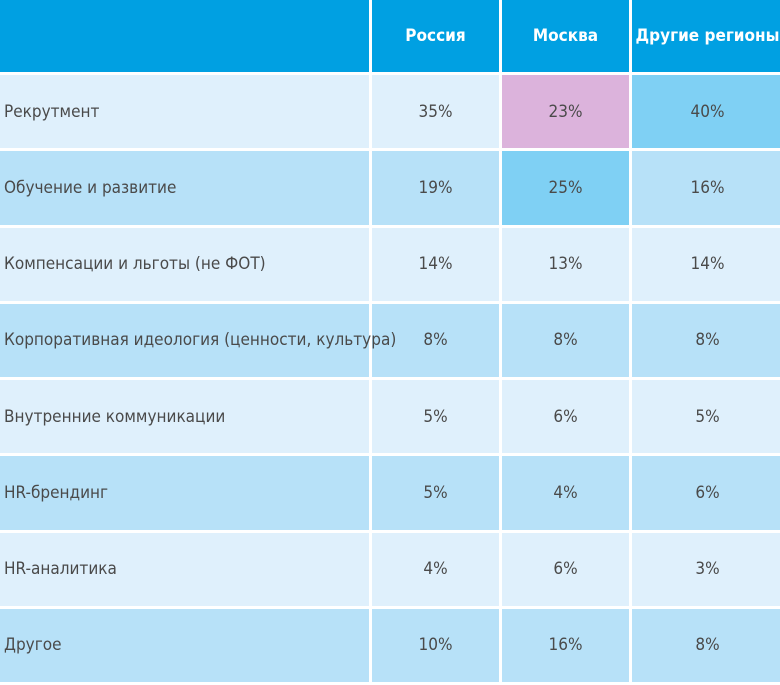  Describe the element at coordinates (565, 112) in the screenshot. I see `value-cell: 23%` at that location.